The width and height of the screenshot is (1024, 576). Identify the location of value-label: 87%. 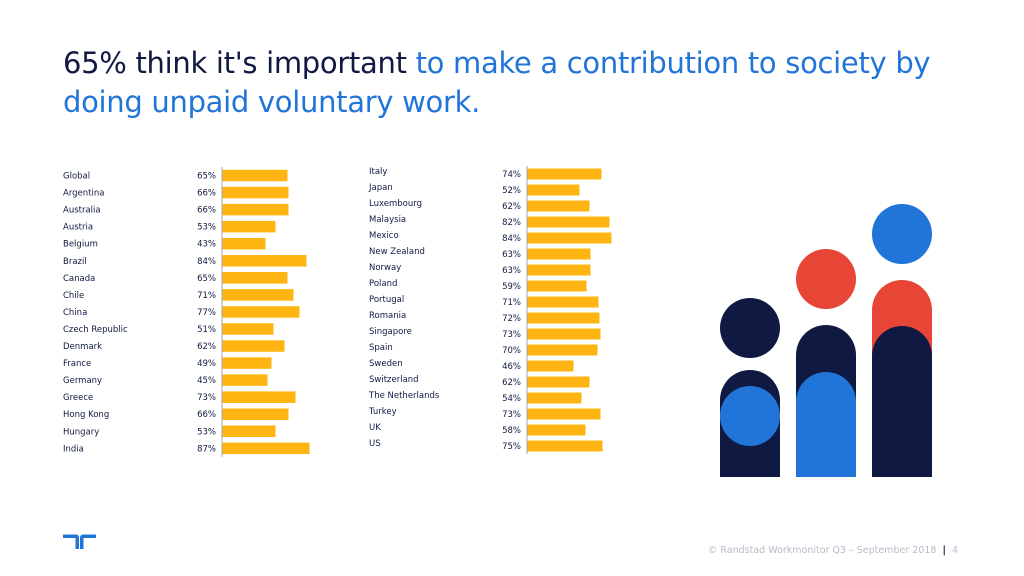
(206, 449).